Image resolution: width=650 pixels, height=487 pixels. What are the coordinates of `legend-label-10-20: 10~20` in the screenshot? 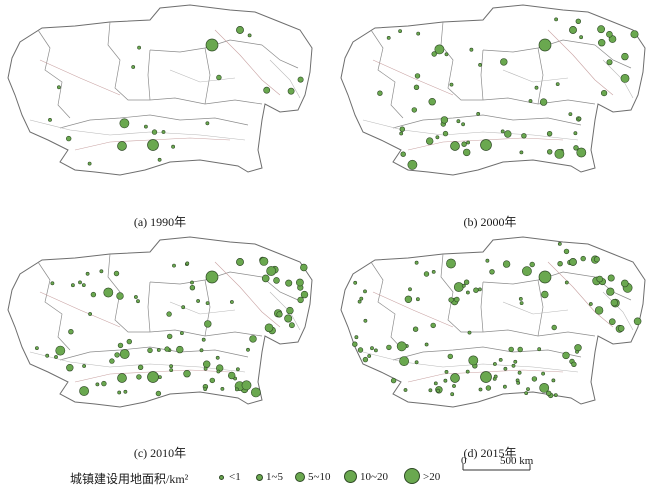 It's located at (374, 477).